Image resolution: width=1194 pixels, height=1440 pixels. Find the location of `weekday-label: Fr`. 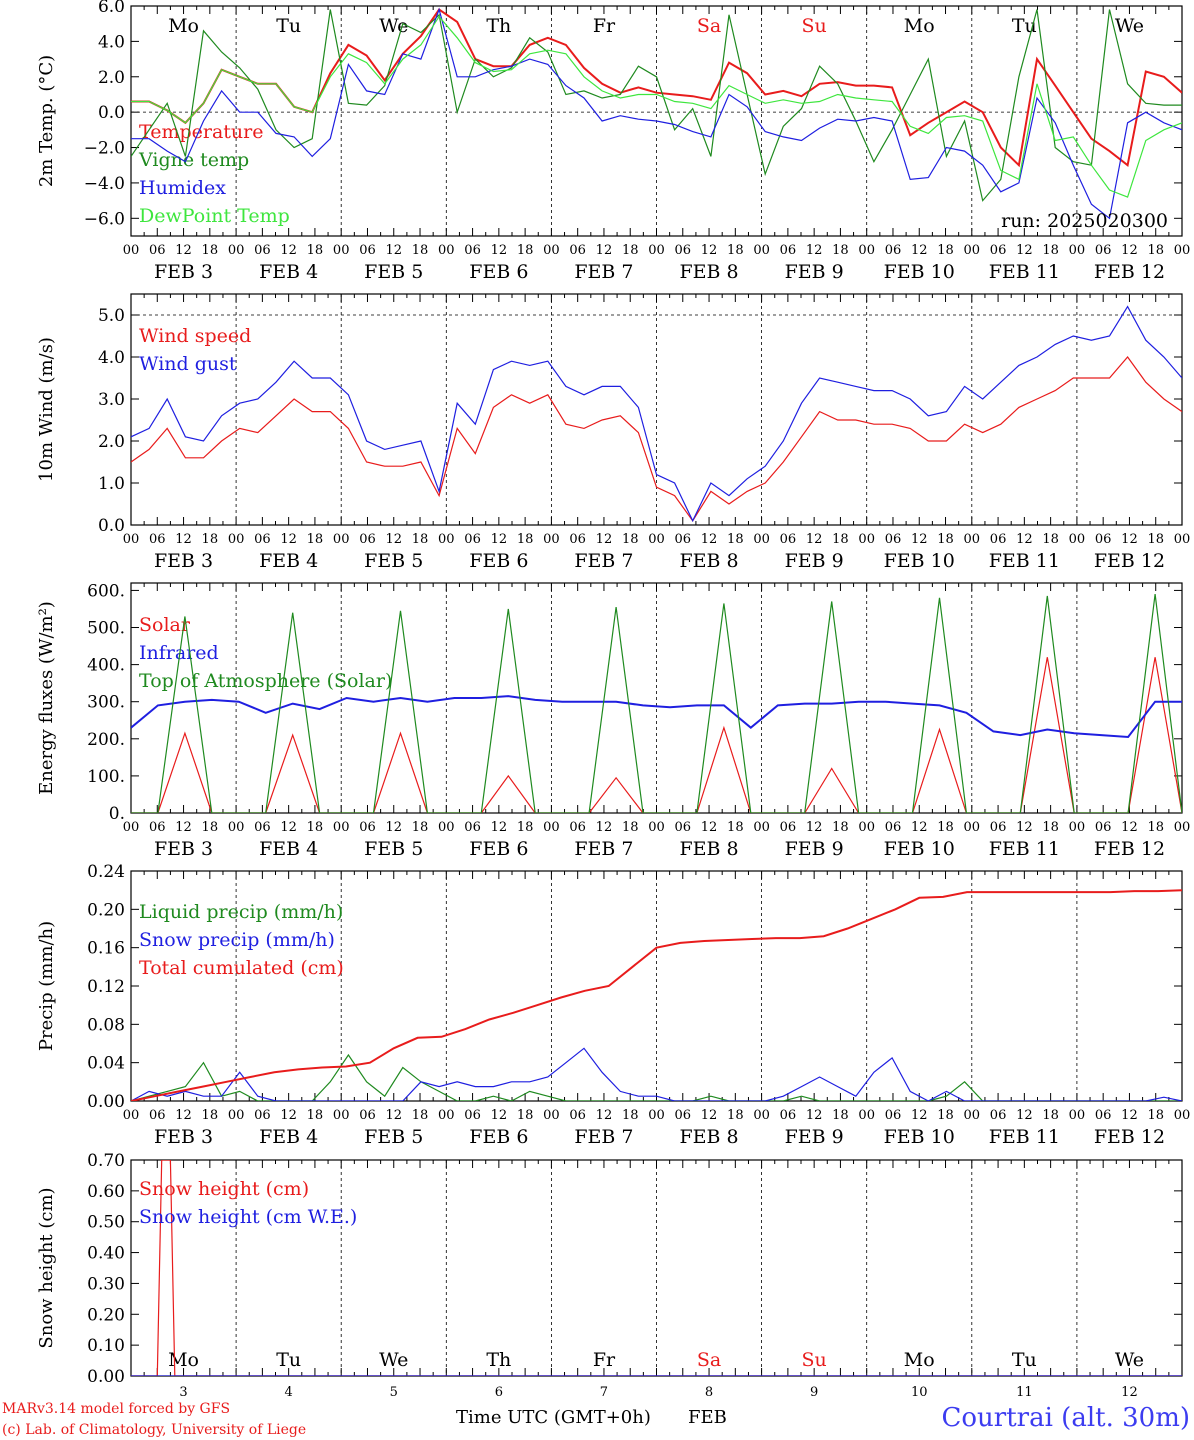

weekday-label: Fr is located at coordinates (604, 1360).